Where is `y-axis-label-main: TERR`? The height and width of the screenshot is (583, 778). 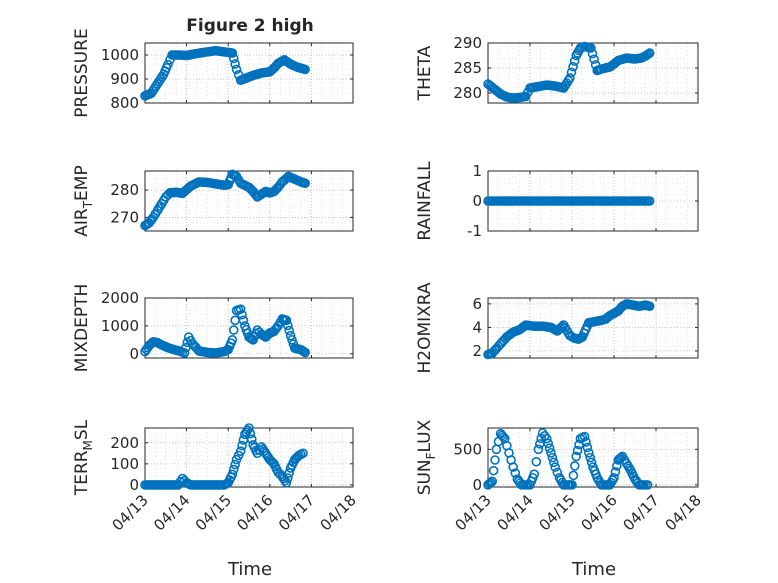
y-axis-label-main: TERR is located at coordinates (82, 473).